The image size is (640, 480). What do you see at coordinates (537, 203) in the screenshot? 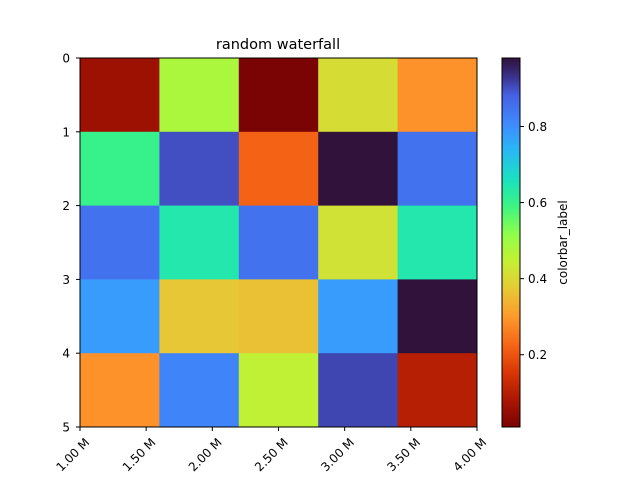
I see `colorbar-tick-label: 0.6` at bounding box center [537, 203].